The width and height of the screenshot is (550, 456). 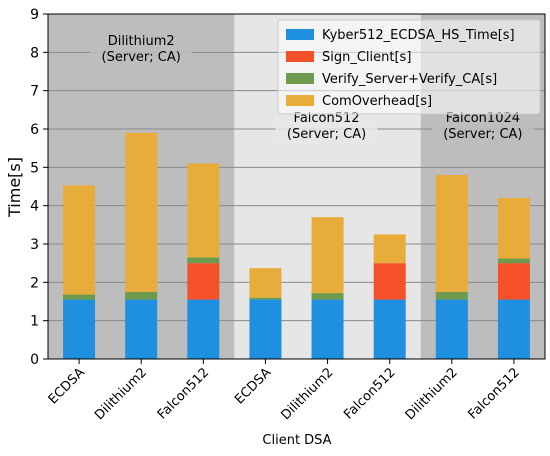 What do you see at coordinates (432, 394) in the screenshot?
I see `x-tick-label-6: Dilithium2` at bounding box center [432, 394].